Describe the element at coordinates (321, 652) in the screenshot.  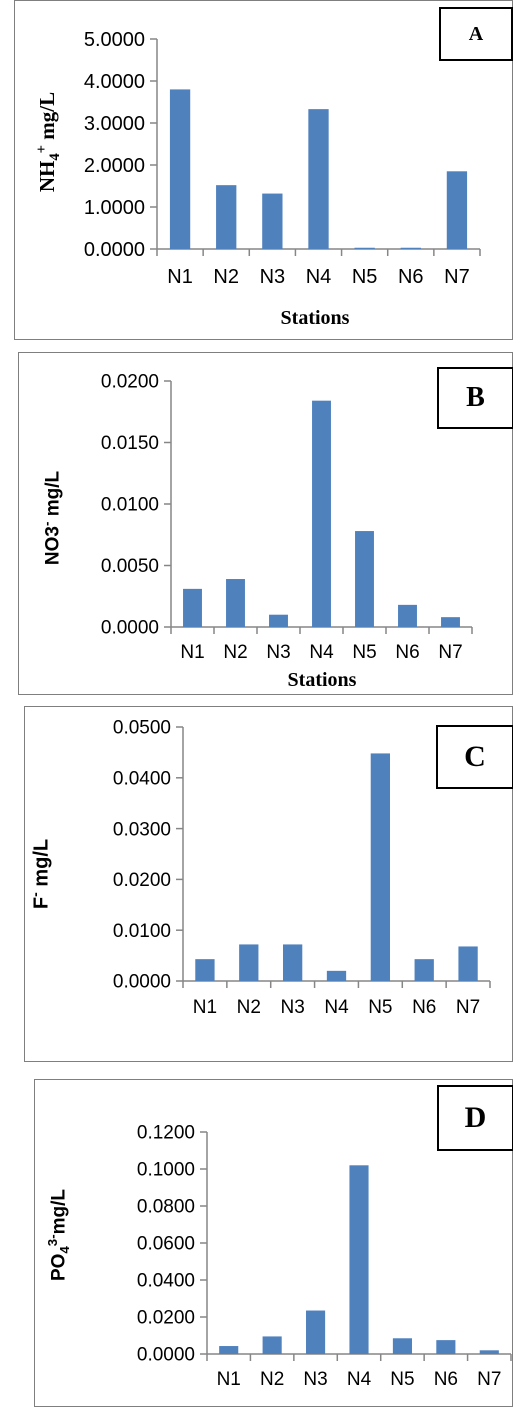
I see `x-tick-label-b: N4` at that location.